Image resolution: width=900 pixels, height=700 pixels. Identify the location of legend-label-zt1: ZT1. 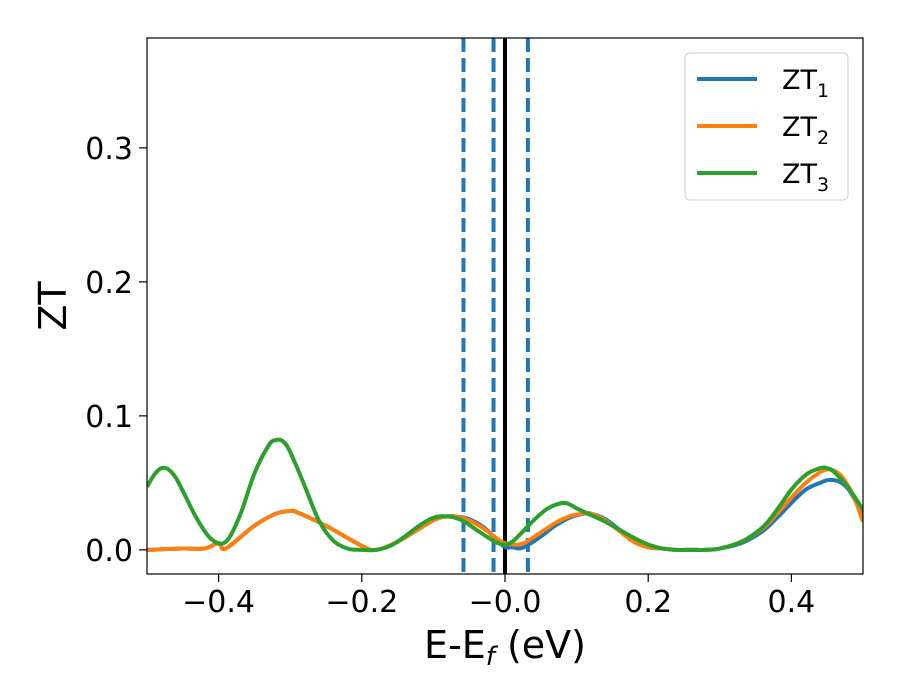
(805, 83).